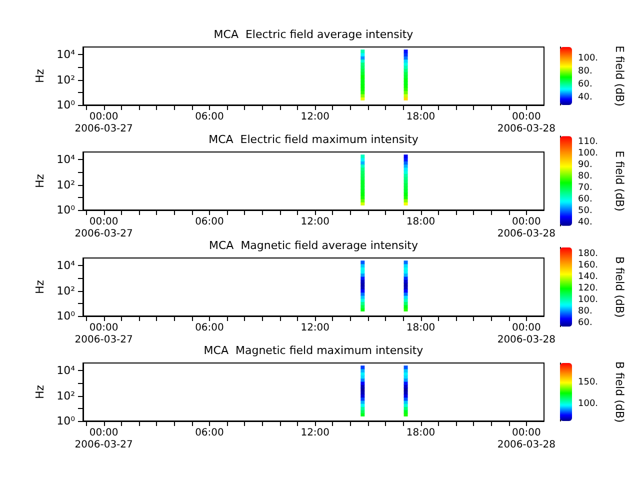  Describe the element at coordinates (314, 34) in the screenshot. I see `chart-title: MCA Electric field average intensity` at that location.